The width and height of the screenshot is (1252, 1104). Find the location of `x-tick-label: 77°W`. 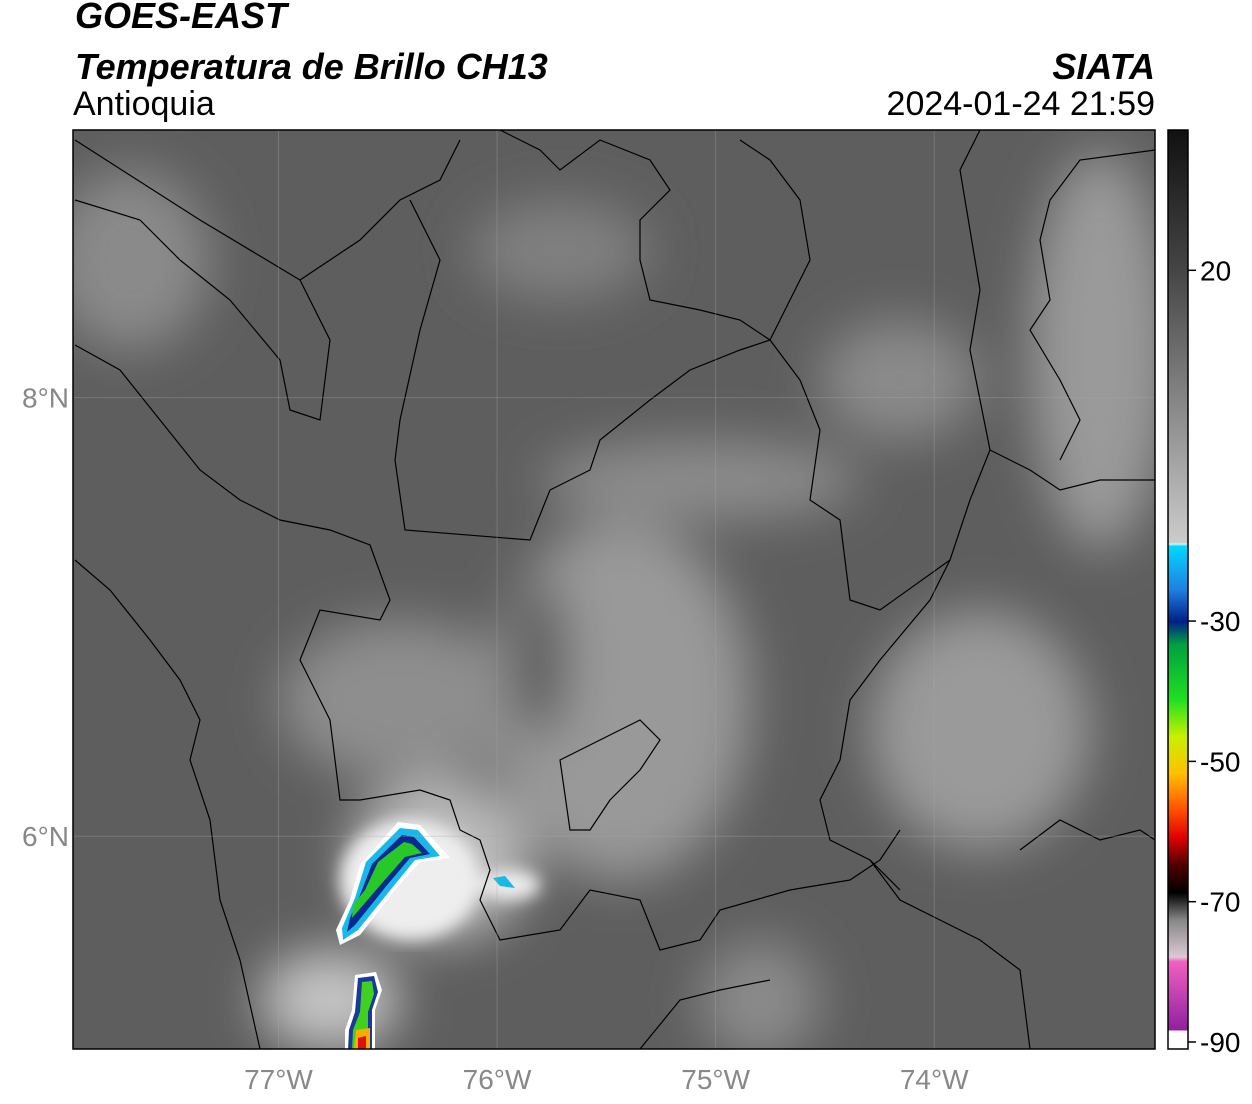

x-tick-label: 77°W is located at coordinates (278, 1079).